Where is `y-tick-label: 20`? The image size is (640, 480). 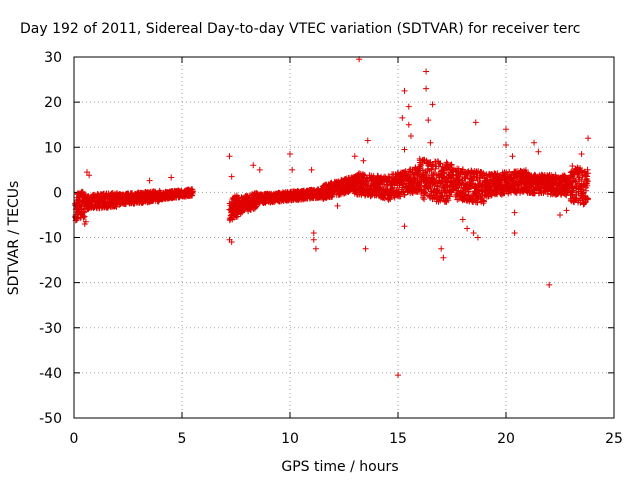 y-tick-label: 20 is located at coordinates (53, 103).